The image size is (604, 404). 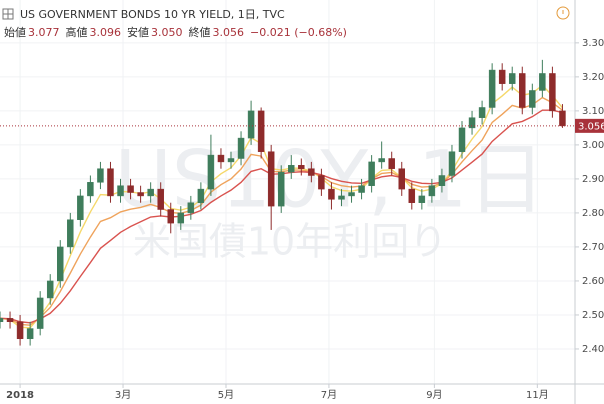 What do you see at coordinates (77, 32) in the screenshot?
I see `label: 高値` at bounding box center [77, 32].